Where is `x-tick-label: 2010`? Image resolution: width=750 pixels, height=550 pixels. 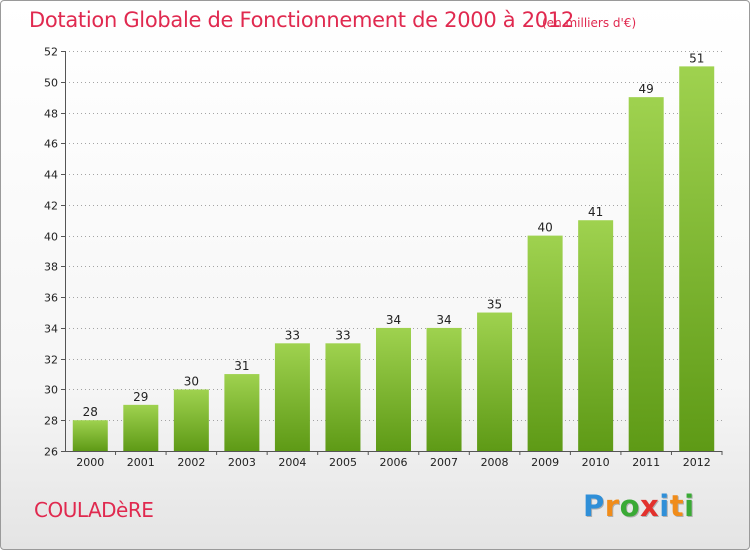
x-tick-label: 2010 is located at coordinates (596, 462).